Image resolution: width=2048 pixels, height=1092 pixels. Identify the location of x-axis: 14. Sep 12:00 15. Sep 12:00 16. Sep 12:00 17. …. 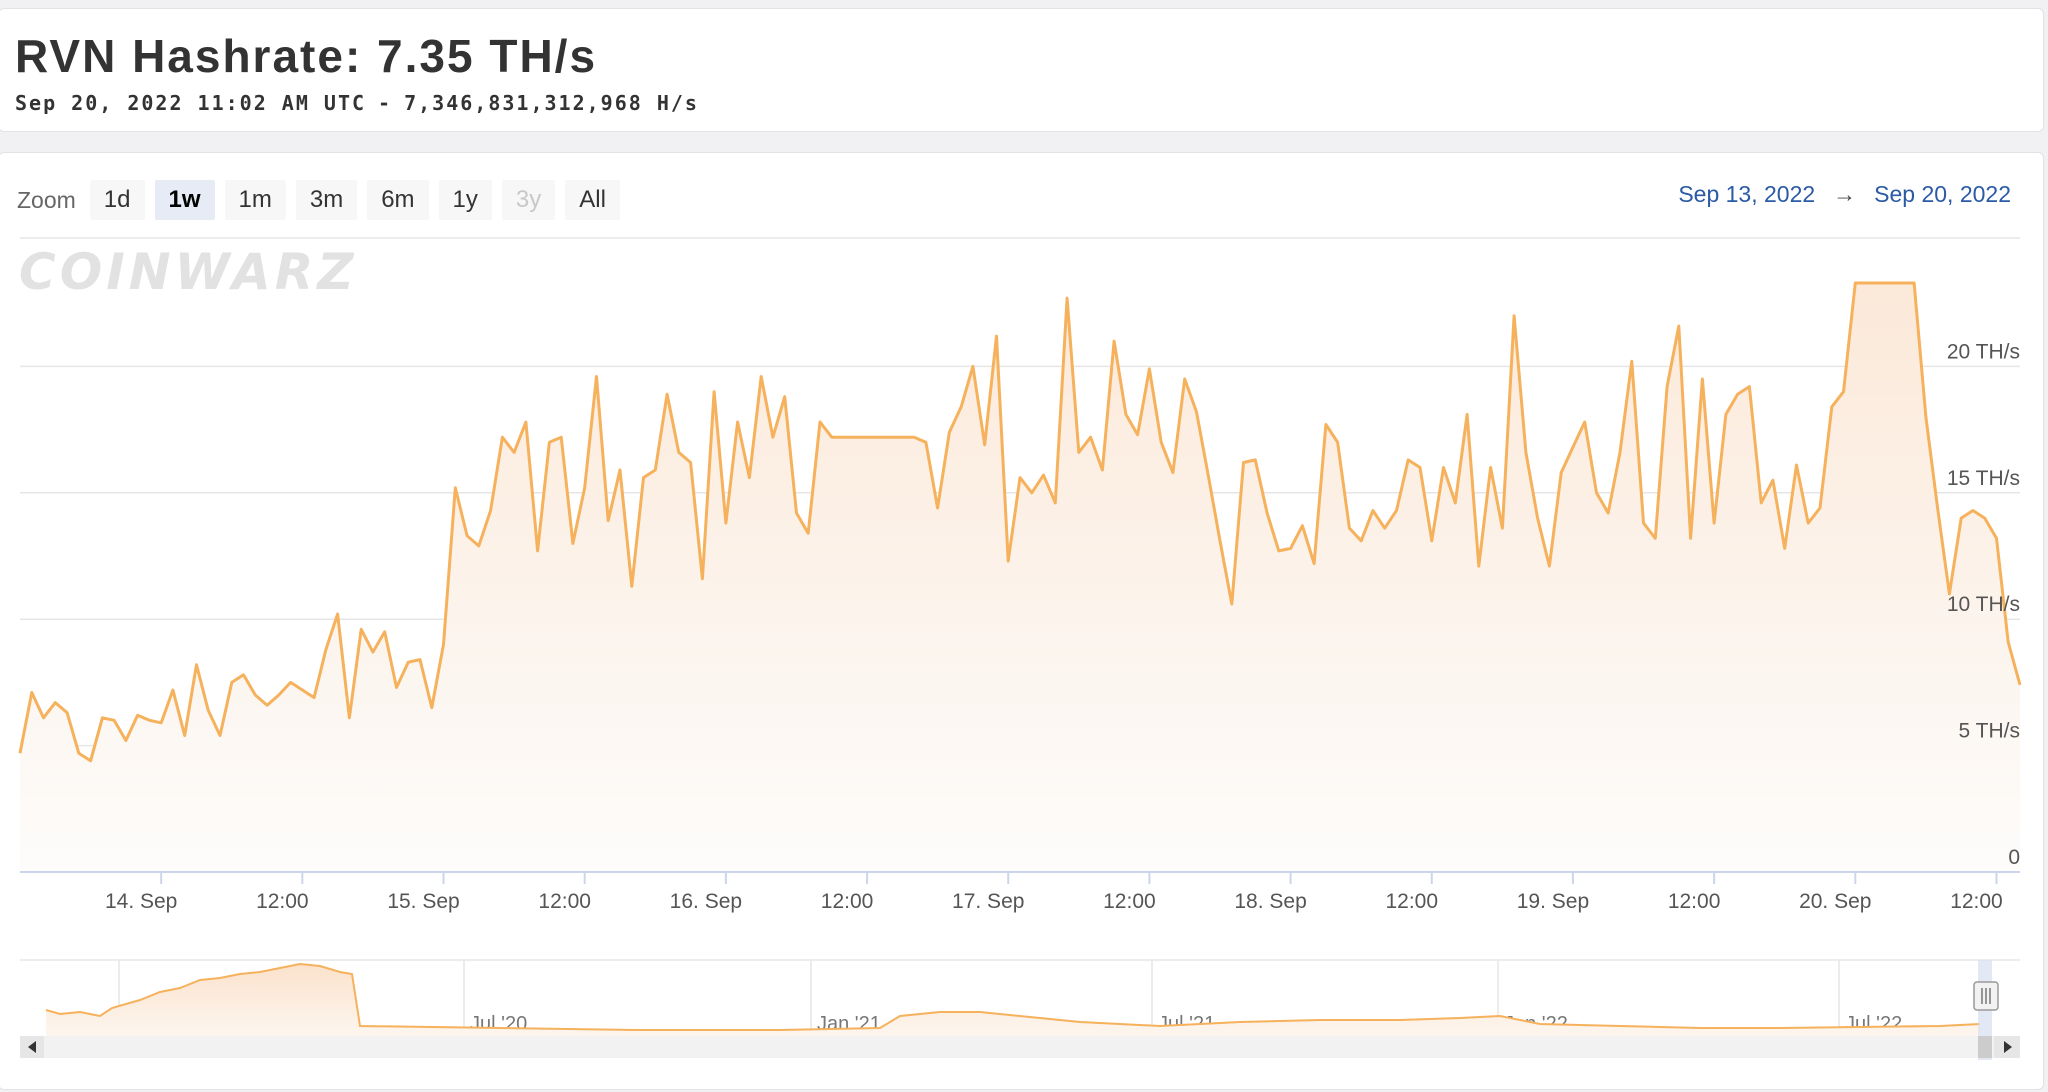
(1020, 892).